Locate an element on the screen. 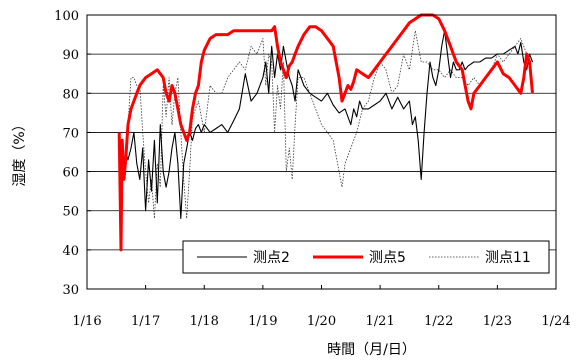  x-tick-label-1/17: 1/17 is located at coordinates (145, 321).